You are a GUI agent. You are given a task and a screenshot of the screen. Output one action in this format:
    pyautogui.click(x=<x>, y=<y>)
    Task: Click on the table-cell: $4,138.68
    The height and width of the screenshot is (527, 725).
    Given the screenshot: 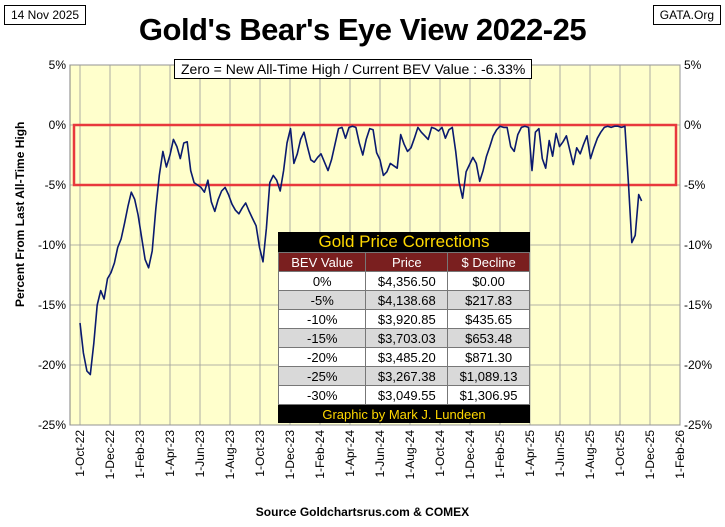 What is the action you would take?
    pyautogui.click(x=407, y=300)
    